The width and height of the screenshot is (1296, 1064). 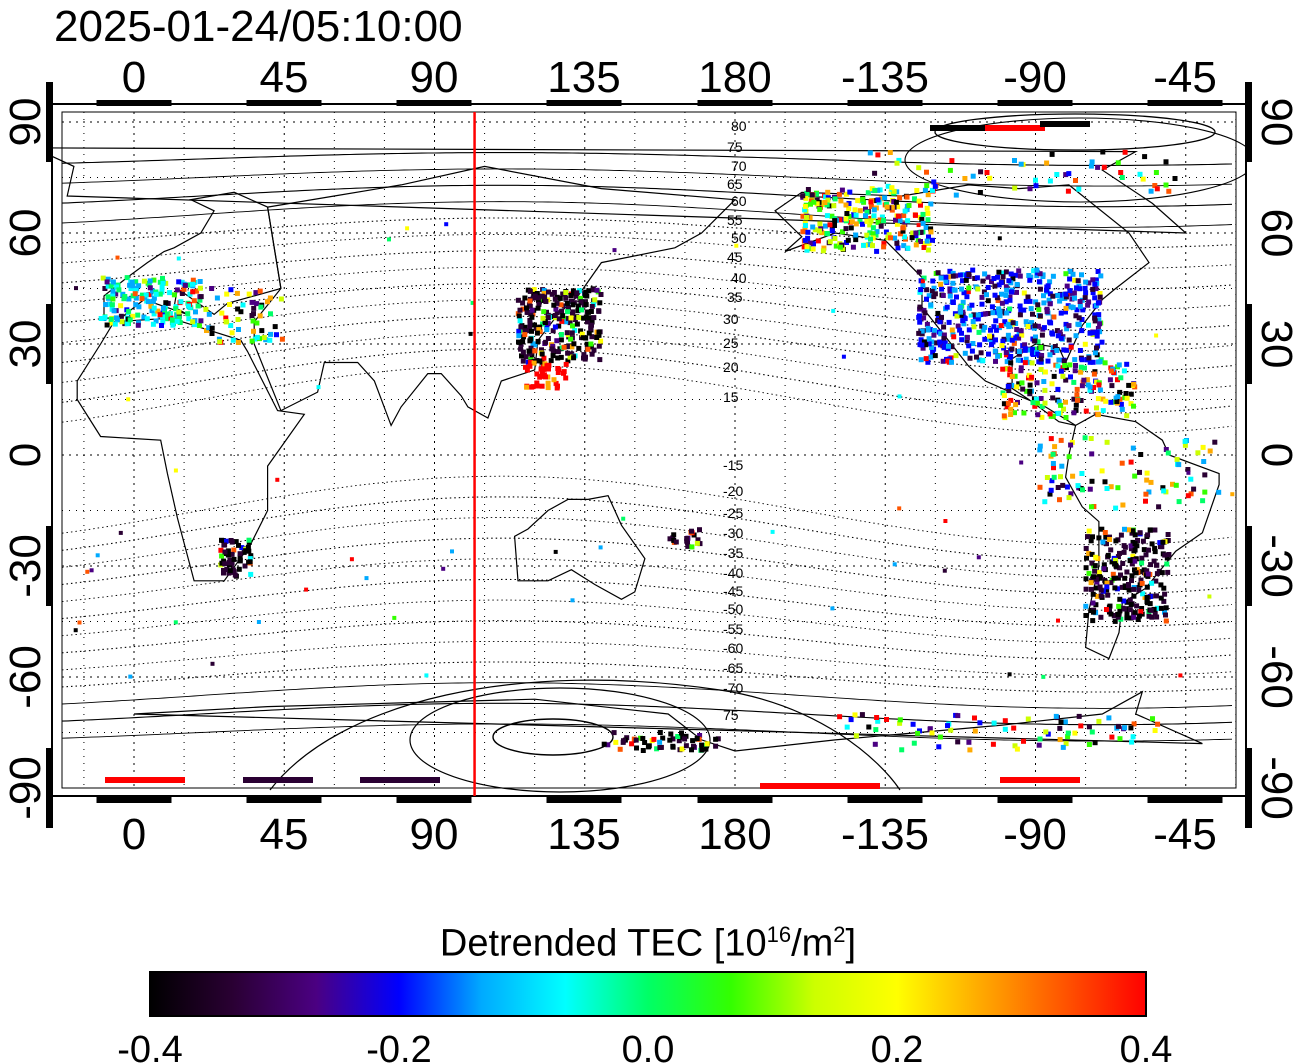 I want to click on bottom-longitude-label: -135, so click(x=885, y=834).